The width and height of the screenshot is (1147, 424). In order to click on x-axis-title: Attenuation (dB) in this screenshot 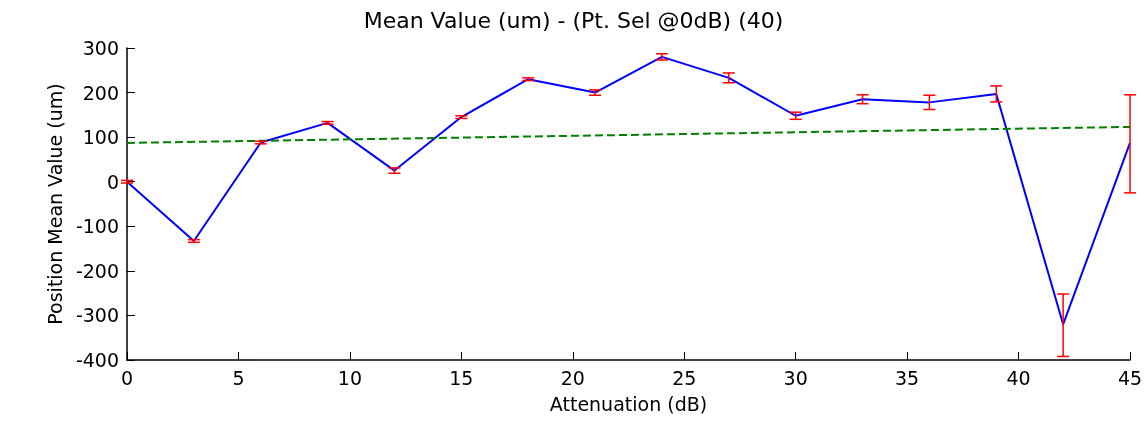, I will do `click(628, 403)`.